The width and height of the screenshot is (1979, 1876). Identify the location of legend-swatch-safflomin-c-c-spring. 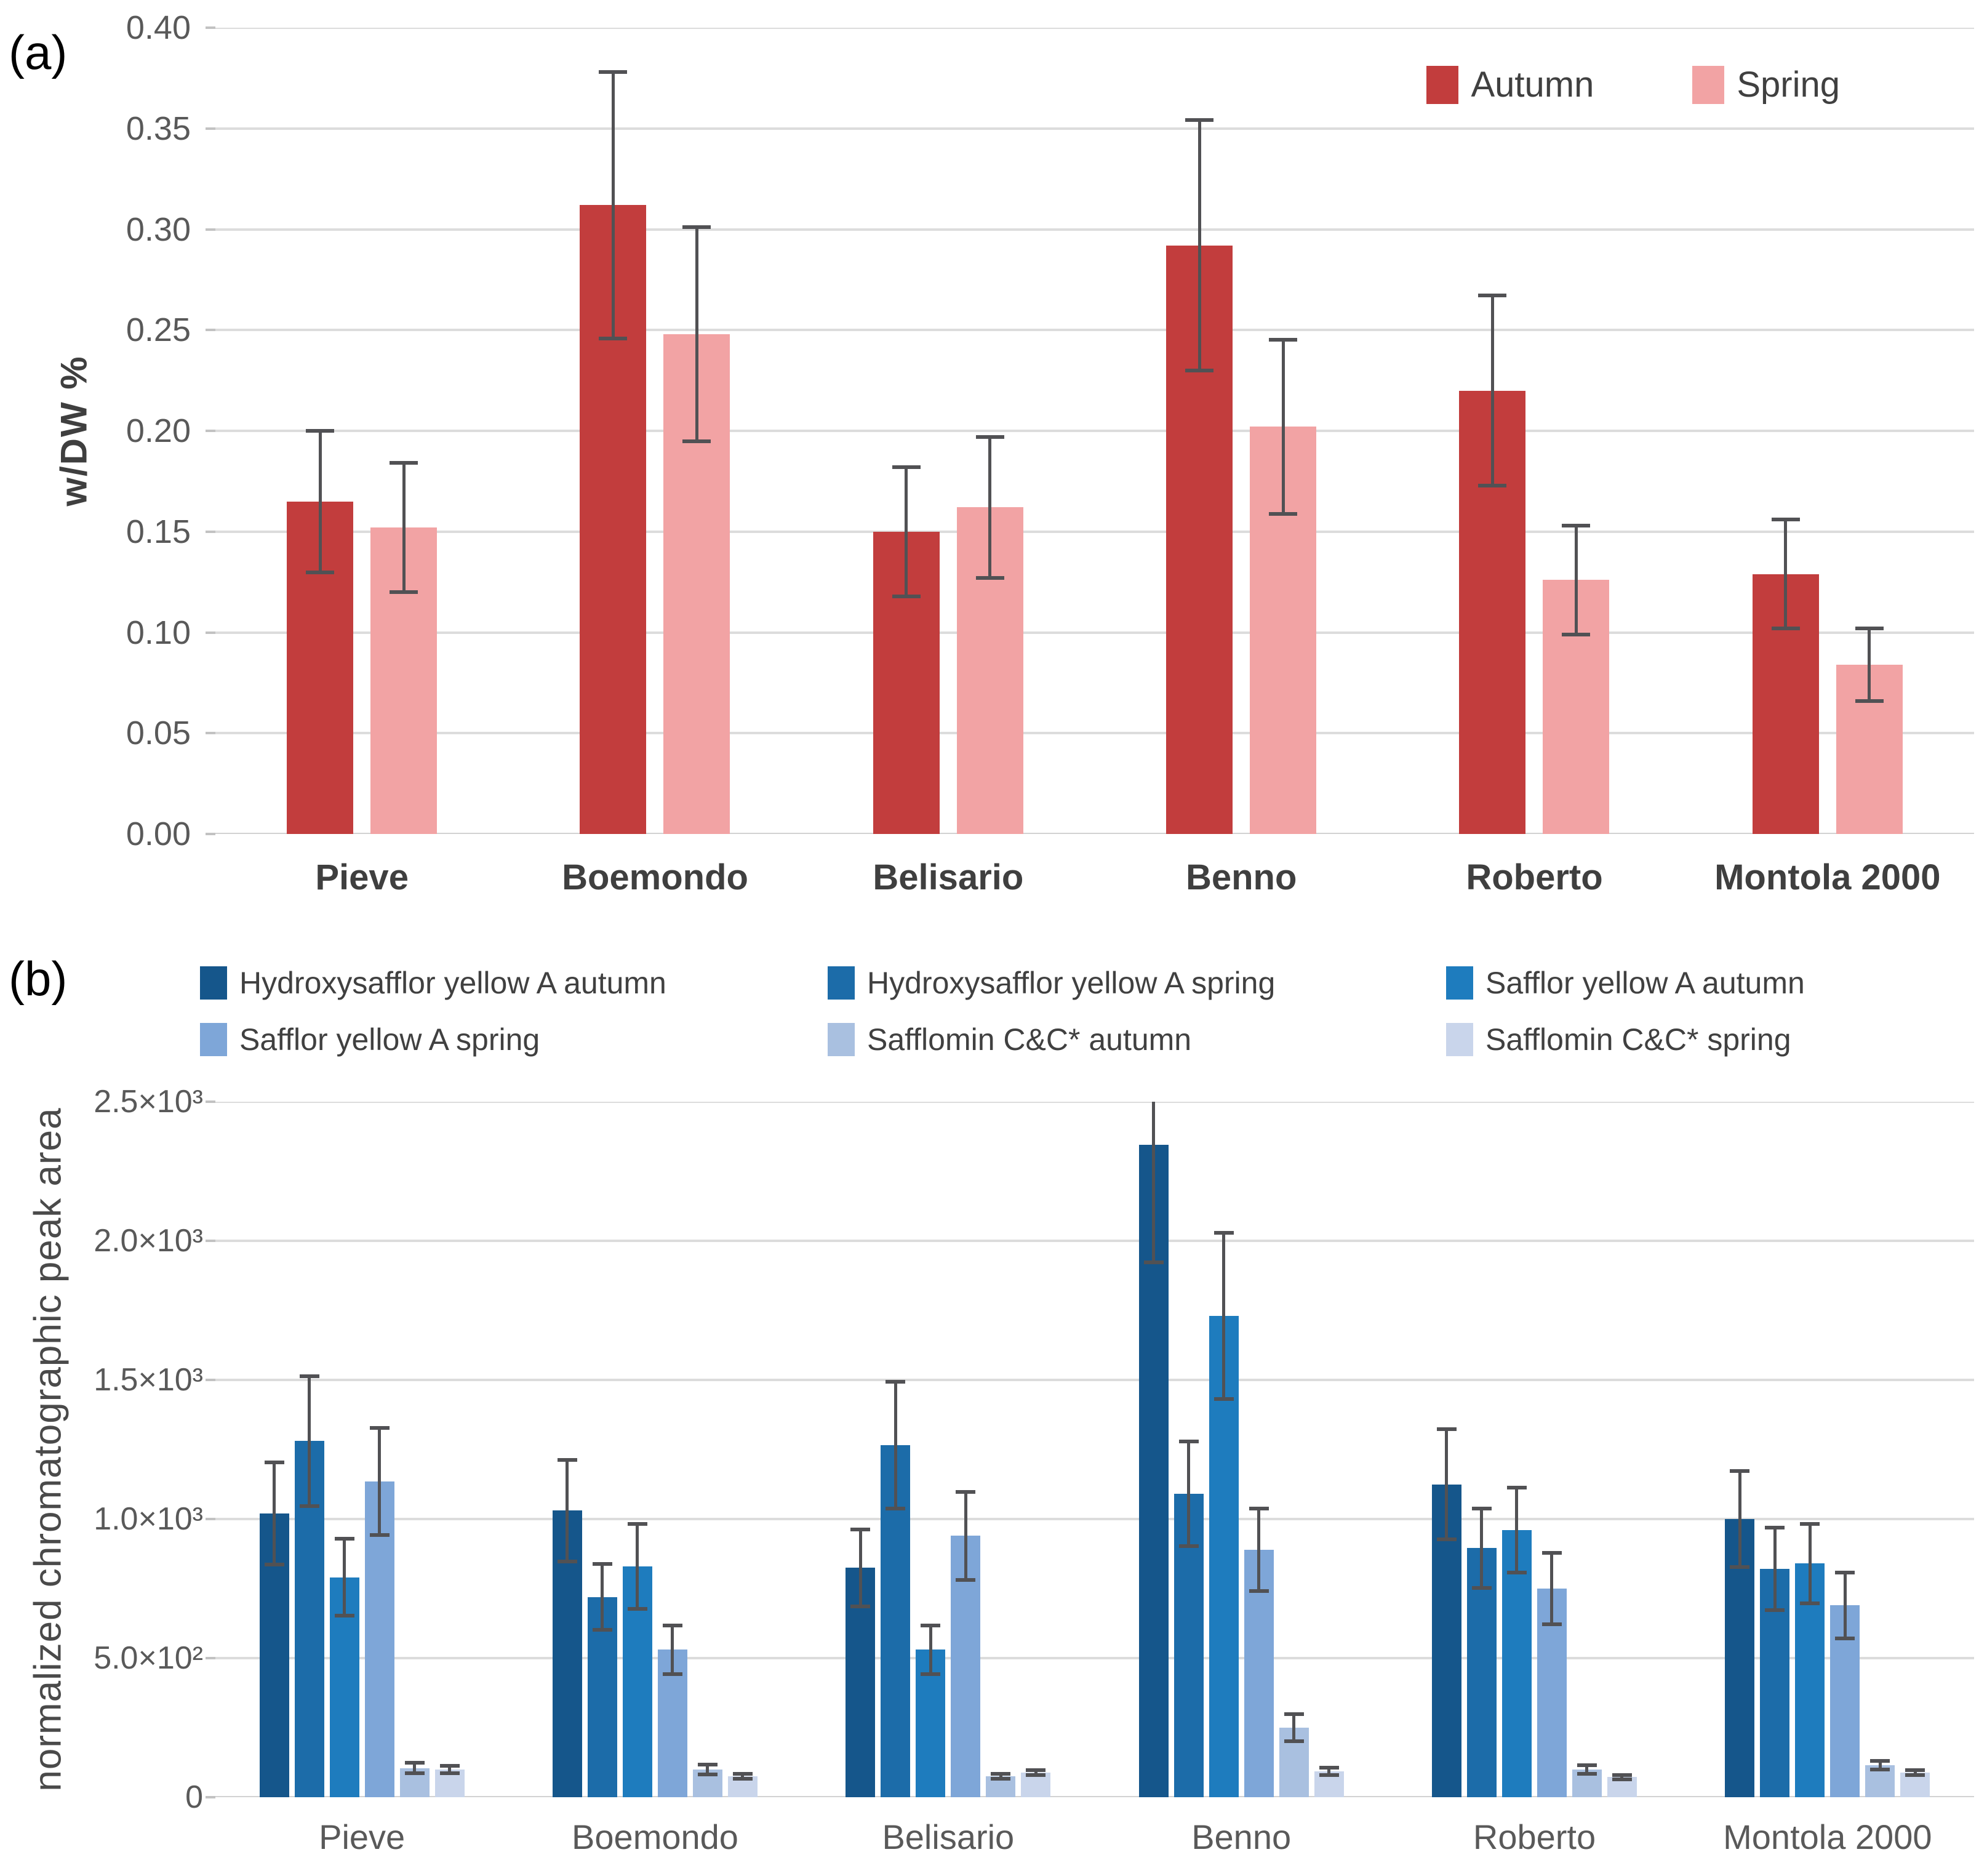
(1460, 1039).